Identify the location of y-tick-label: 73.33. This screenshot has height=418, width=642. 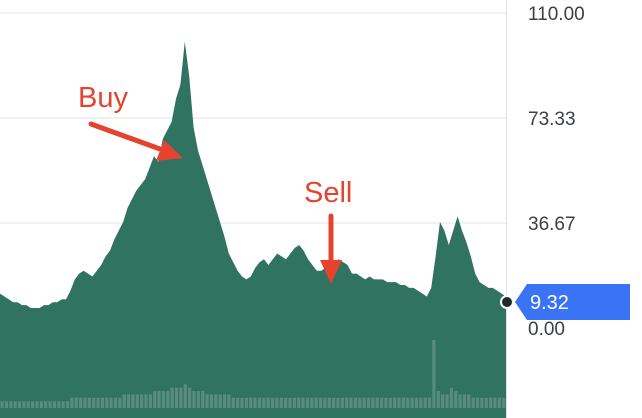
(552, 119).